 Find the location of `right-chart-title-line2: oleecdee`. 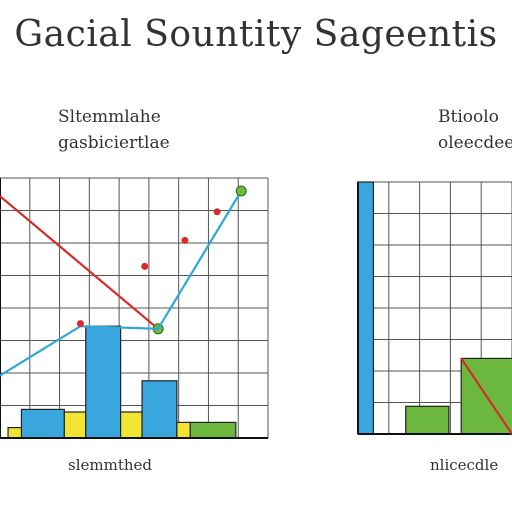

right-chart-title-line2: oleecdee is located at coordinates (475, 143).